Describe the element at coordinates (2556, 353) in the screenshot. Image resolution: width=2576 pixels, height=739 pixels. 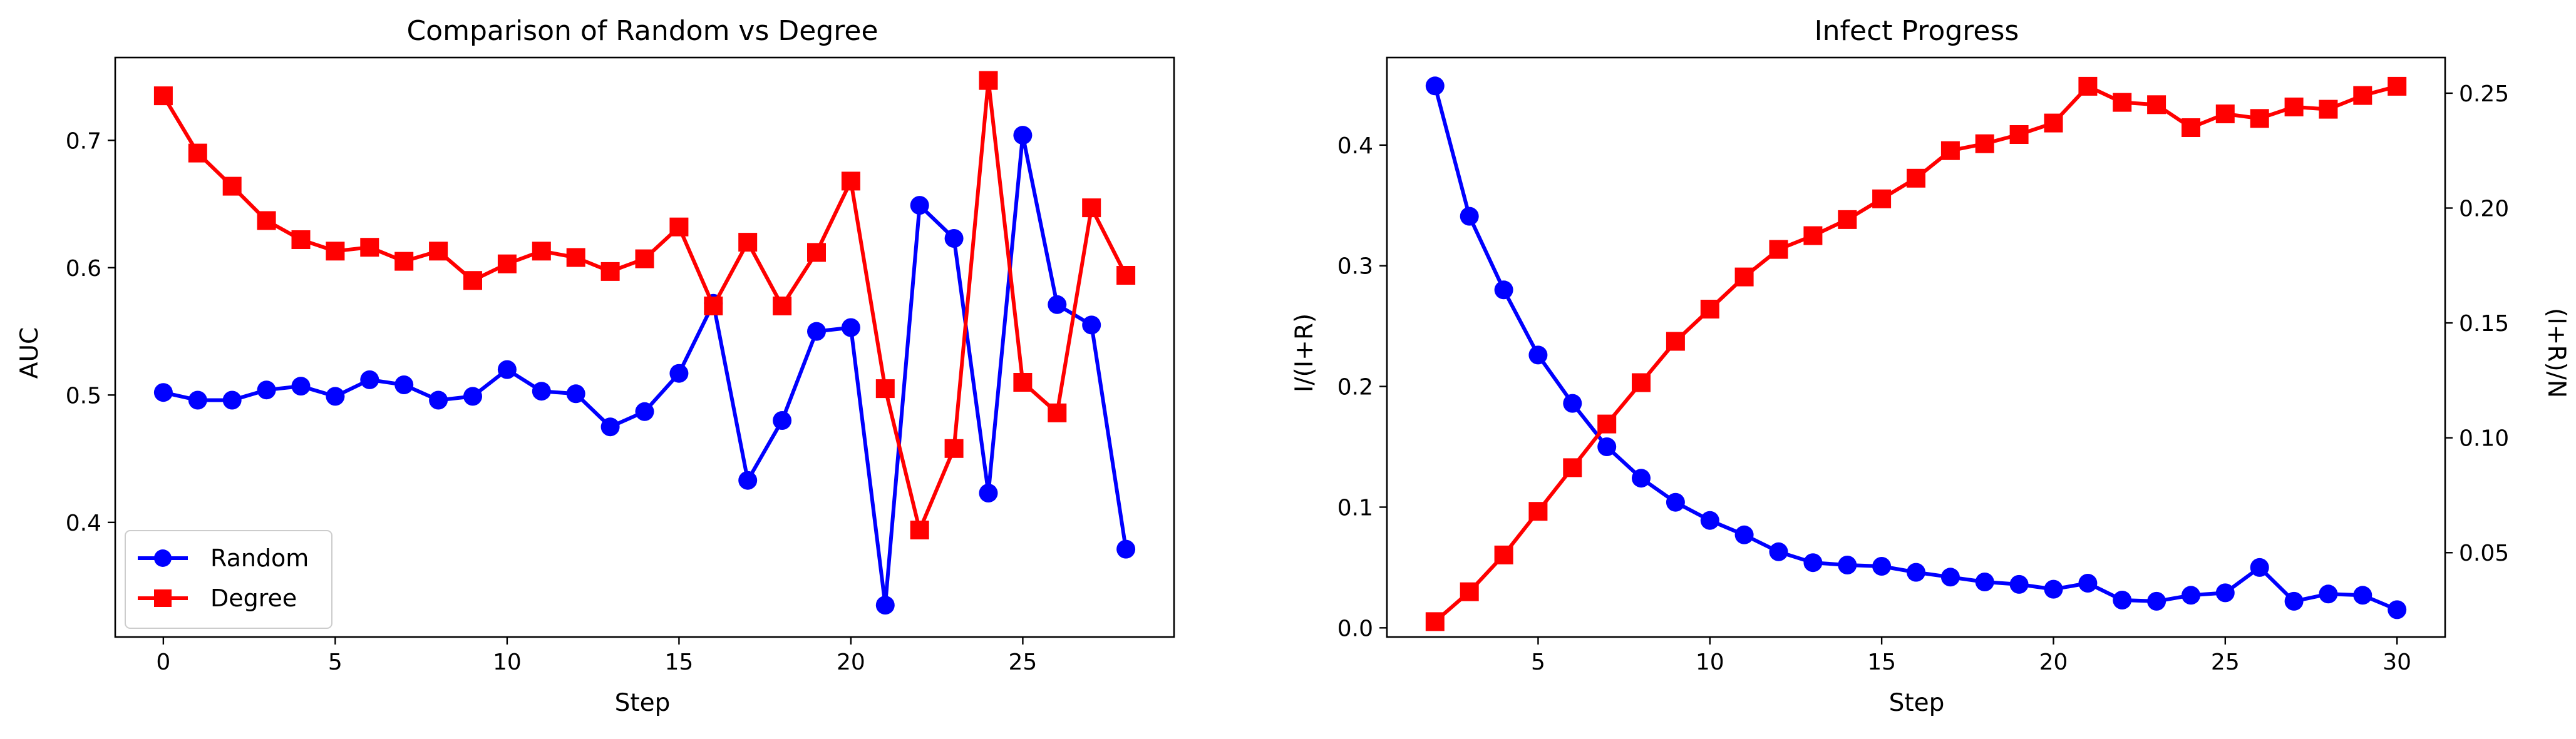
I see `y-axis-label-right-infect: (I+R)/N` at that location.